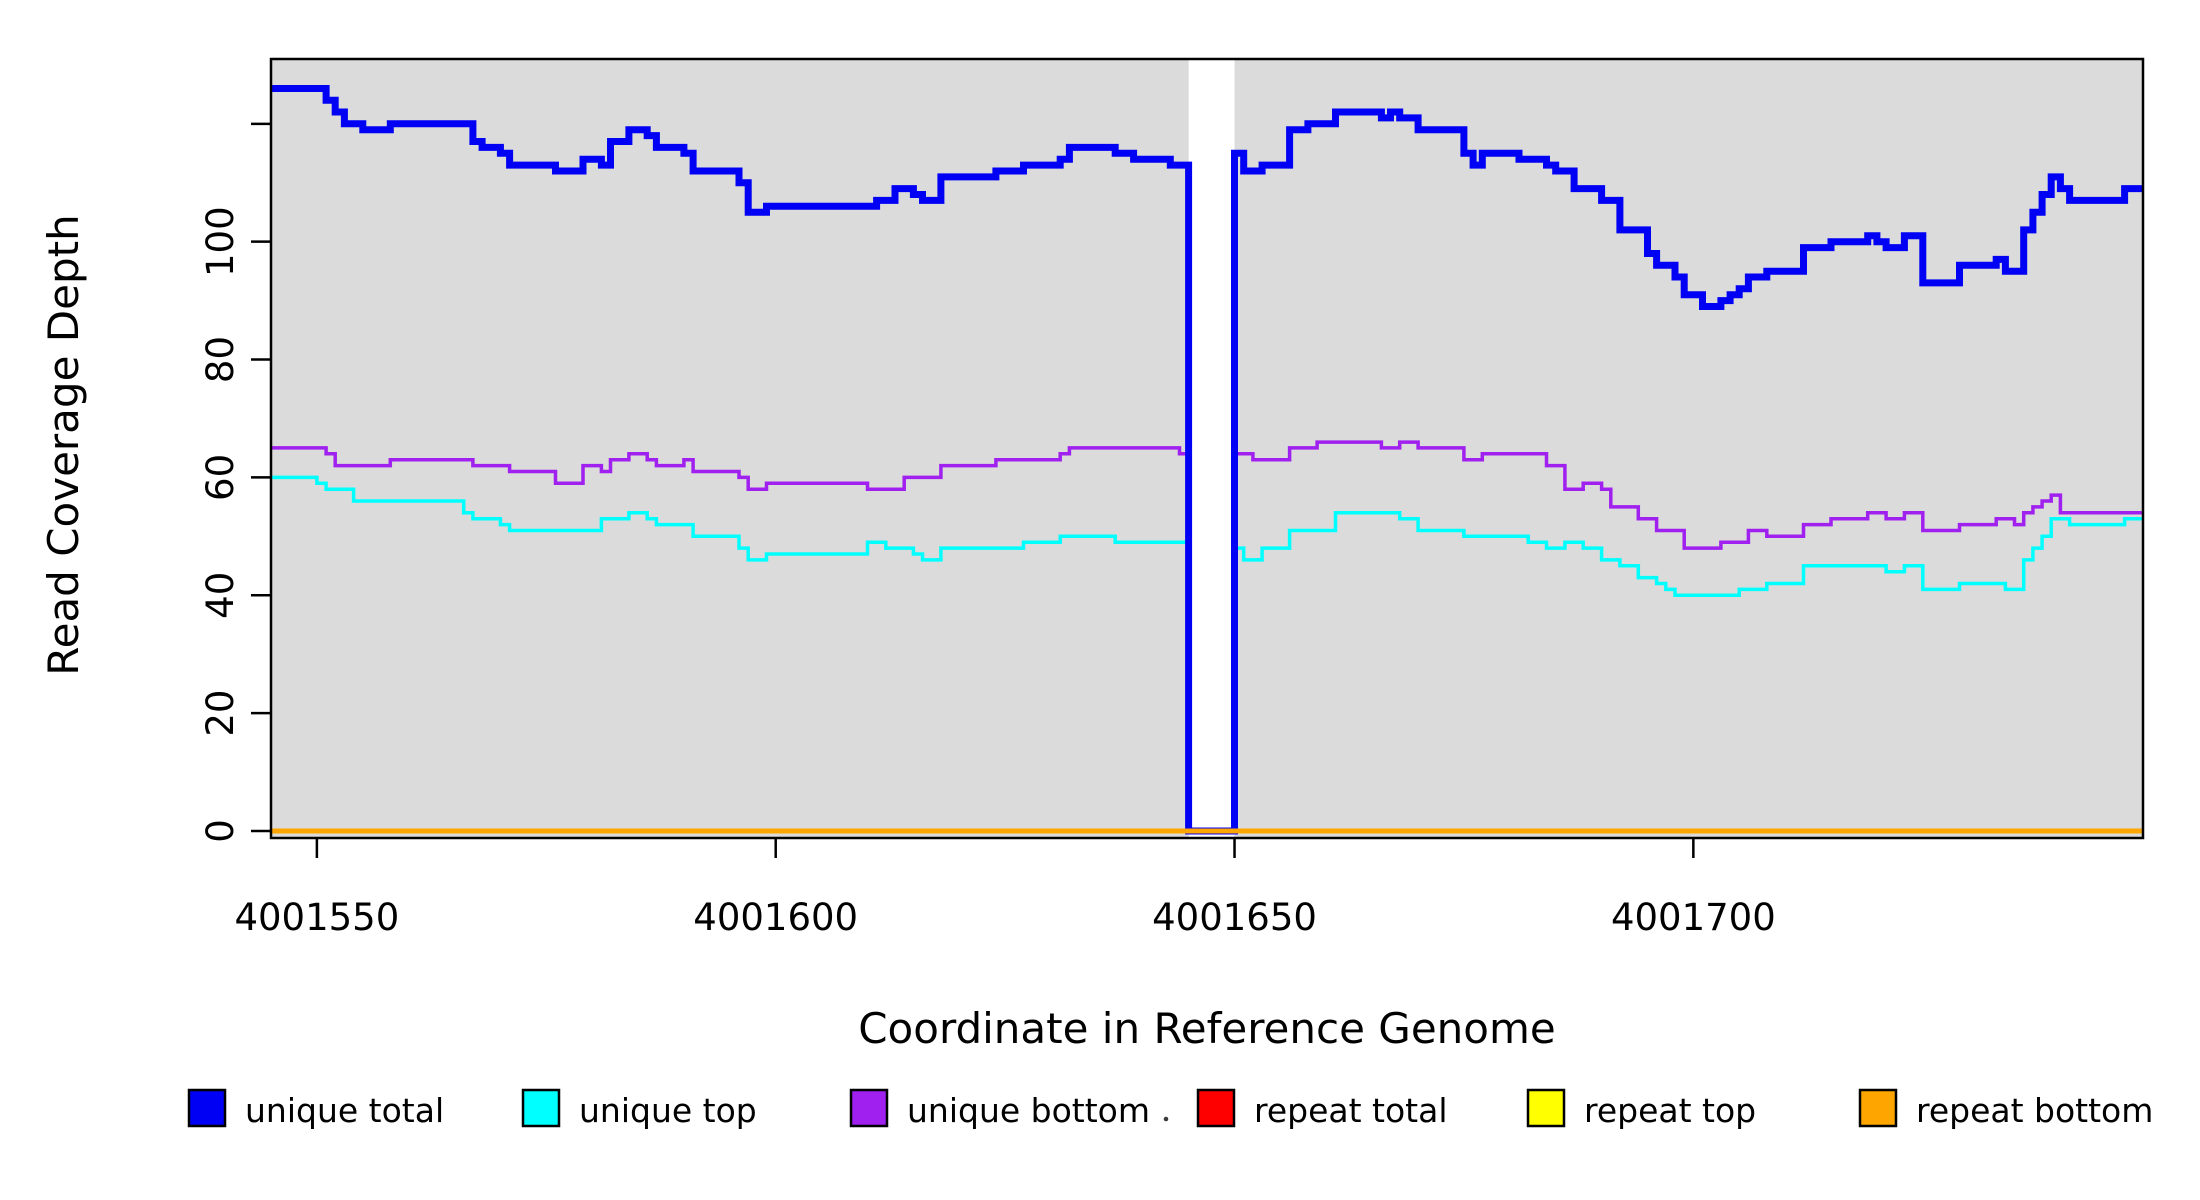  What do you see at coordinates (1166, 1119) in the screenshot?
I see `stray-dot` at bounding box center [1166, 1119].